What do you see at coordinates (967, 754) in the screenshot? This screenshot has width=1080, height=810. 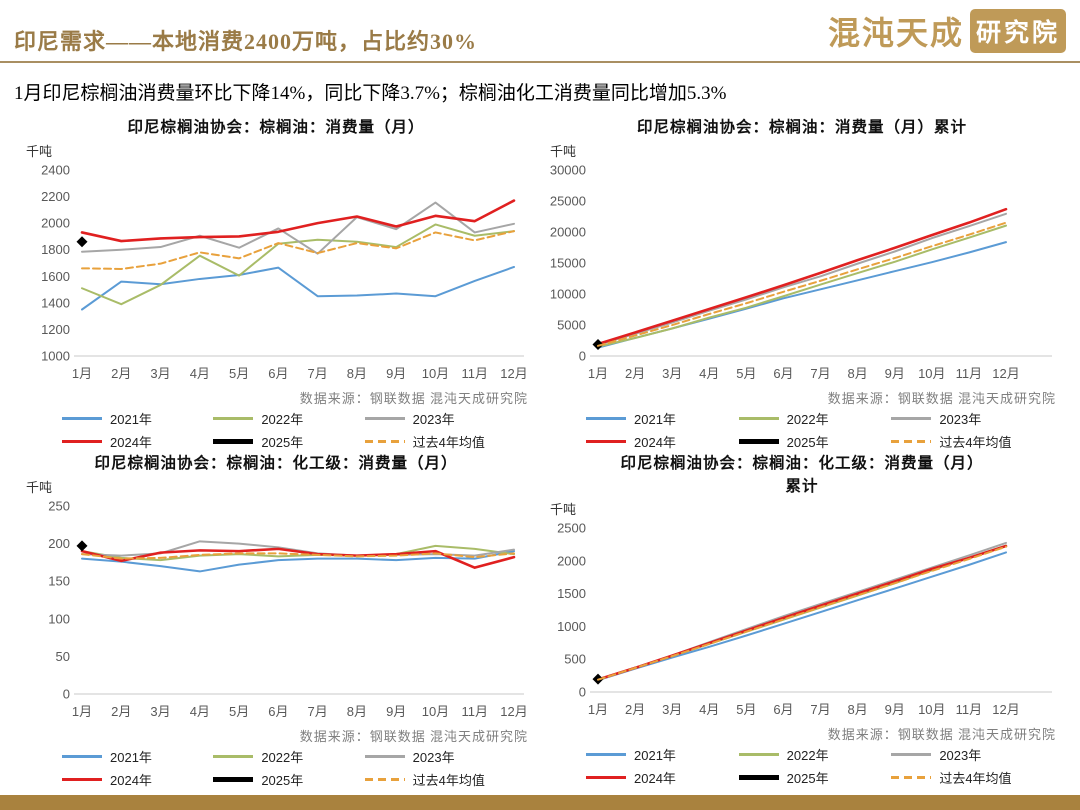 I see `legend-item: 2023年` at bounding box center [967, 754].